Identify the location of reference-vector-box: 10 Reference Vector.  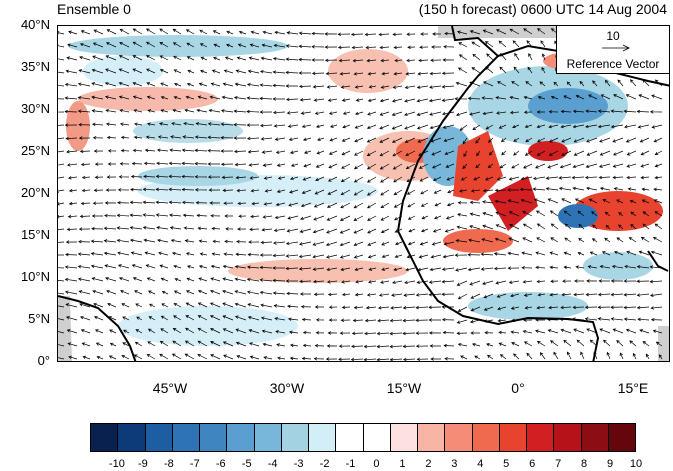
(613, 49).